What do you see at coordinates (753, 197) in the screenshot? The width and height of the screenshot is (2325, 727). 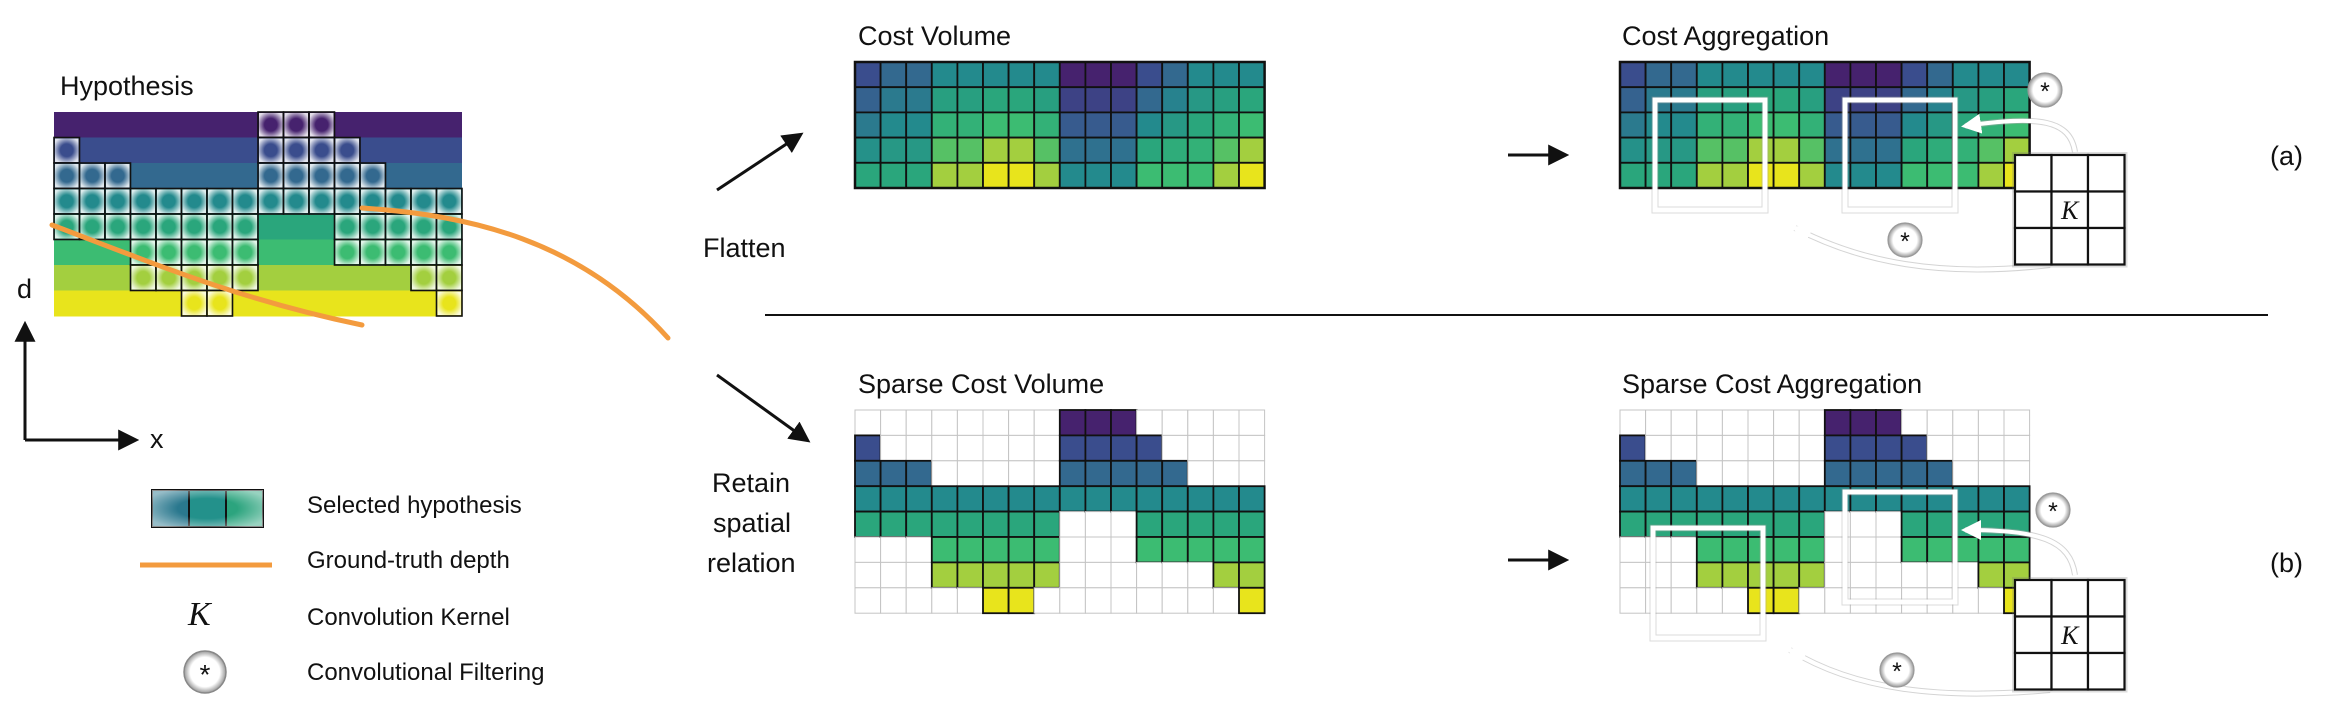 I see `flatten-arrow-group: Flatten` at bounding box center [753, 197].